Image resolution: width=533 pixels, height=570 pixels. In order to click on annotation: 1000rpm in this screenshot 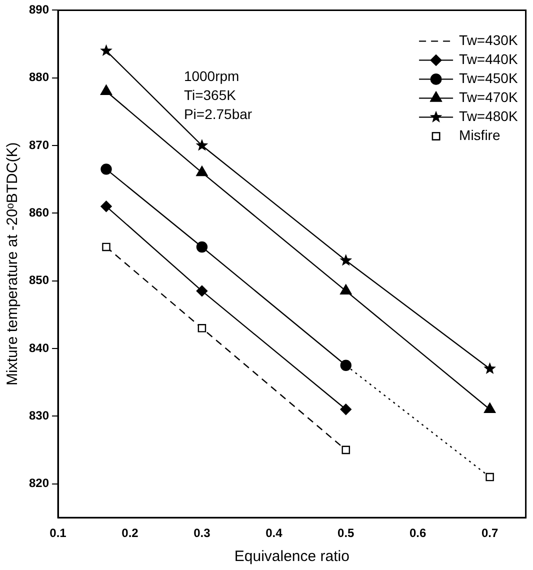, I will do `click(212, 76)`.